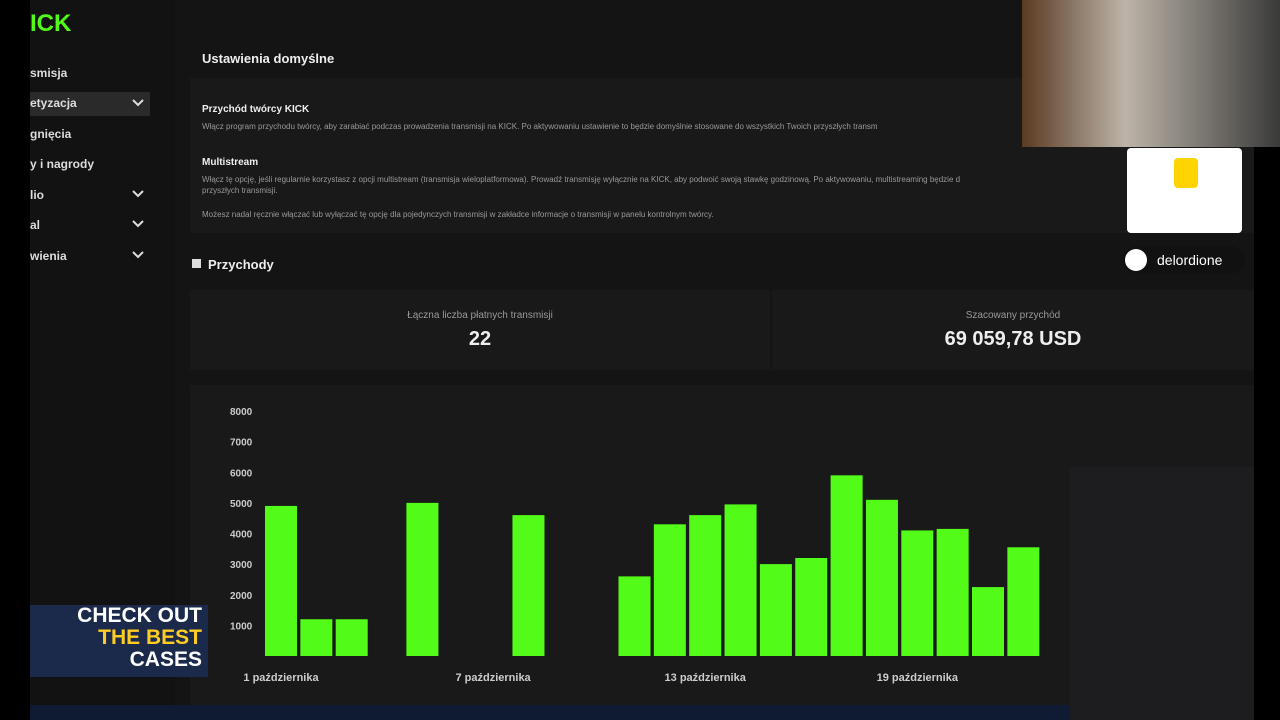 The width and height of the screenshot is (1280, 720). Describe the element at coordinates (706, 678) in the screenshot. I see `x-tick-label: 13 października` at that location.